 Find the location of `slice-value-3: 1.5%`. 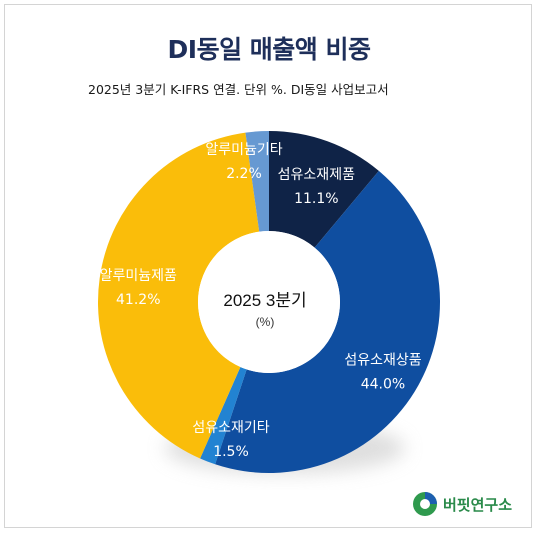

slice-value-3: 1.5% is located at coordinates (231, 452).